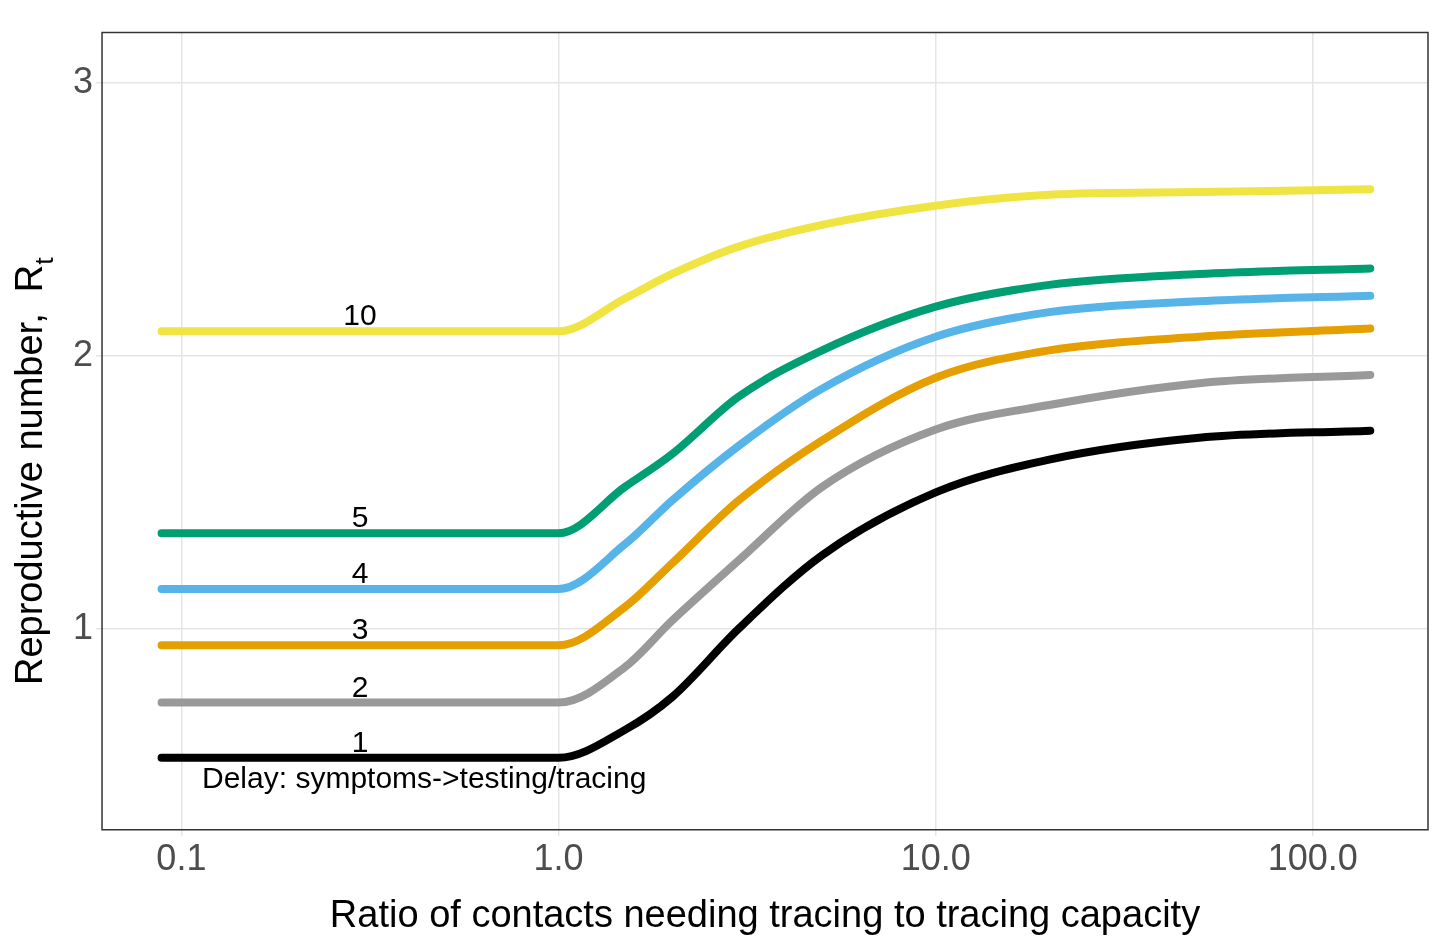 This screenshot has height=943, width=1440. What do you see at coordinates (360, 686) in the screenshot?
I see `series-label: 2` at bounding box center [360, 686].